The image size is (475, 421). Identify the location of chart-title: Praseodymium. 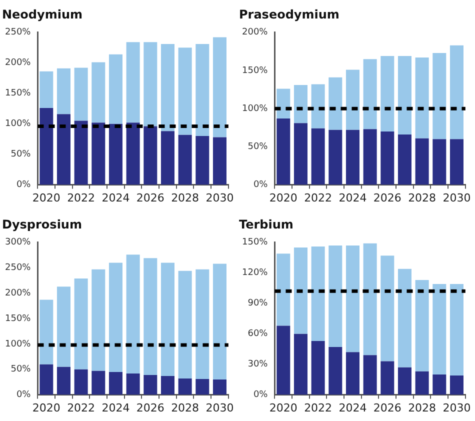
(289, 14).